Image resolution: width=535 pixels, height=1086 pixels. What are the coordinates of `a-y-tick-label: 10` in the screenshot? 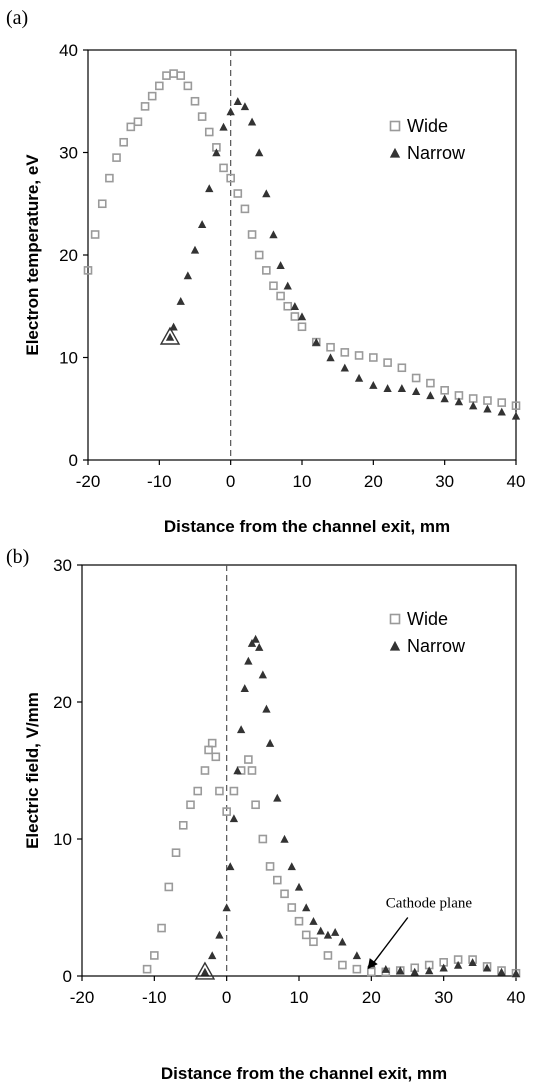 It's located at (68, 358).